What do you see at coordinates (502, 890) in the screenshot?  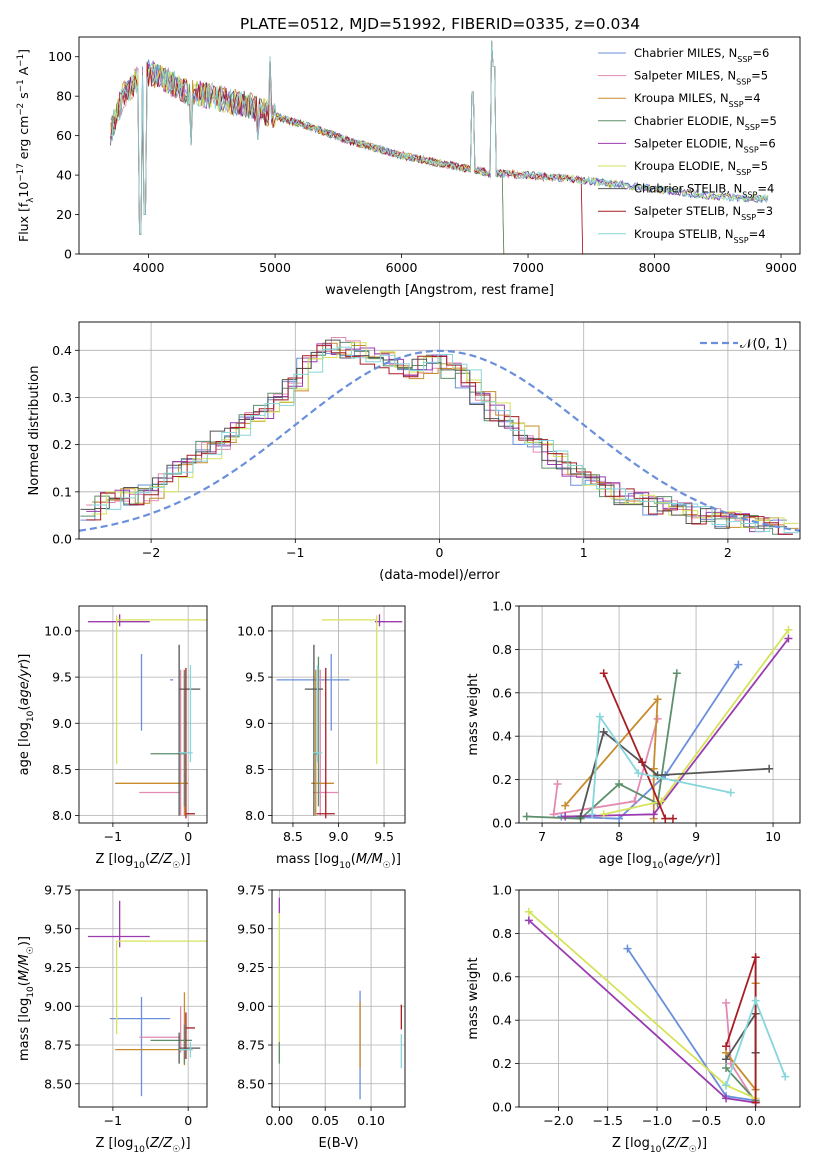 I see `y-tick-label: 1.0` at bounding box center [502, 890].